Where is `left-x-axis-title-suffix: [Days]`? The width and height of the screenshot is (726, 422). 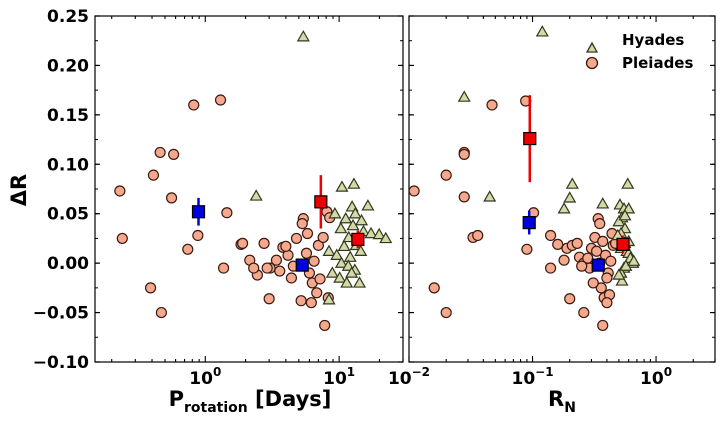 left-x-axis-title-suffix: [Days] is located at coordinates (290, 399).